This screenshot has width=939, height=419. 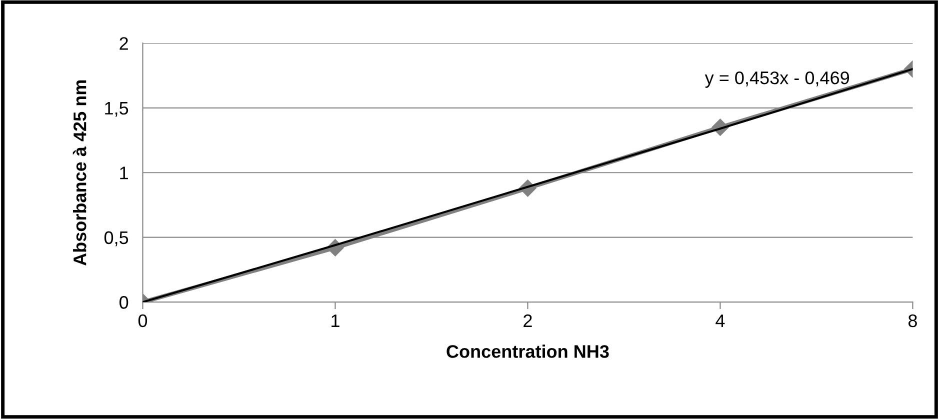 What do you see at coordinates (528, 320) in the screenshot?
I see `x-tick-label: 2` at bounding box center [528, 320].